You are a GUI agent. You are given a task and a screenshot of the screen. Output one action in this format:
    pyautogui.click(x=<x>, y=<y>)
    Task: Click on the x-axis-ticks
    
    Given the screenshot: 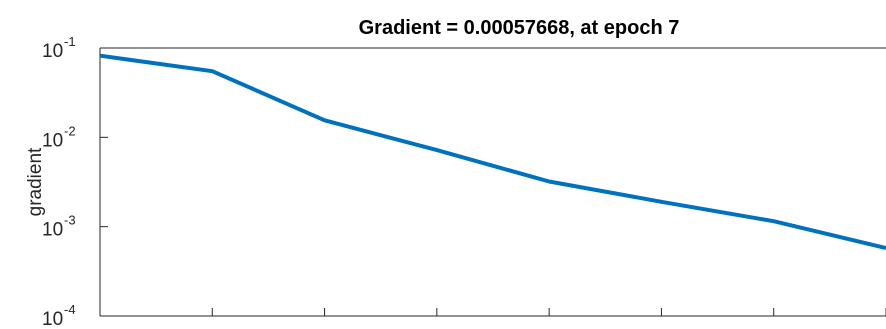 What is the action you would take?
    pyautogui.click(x=492, y=312)
    